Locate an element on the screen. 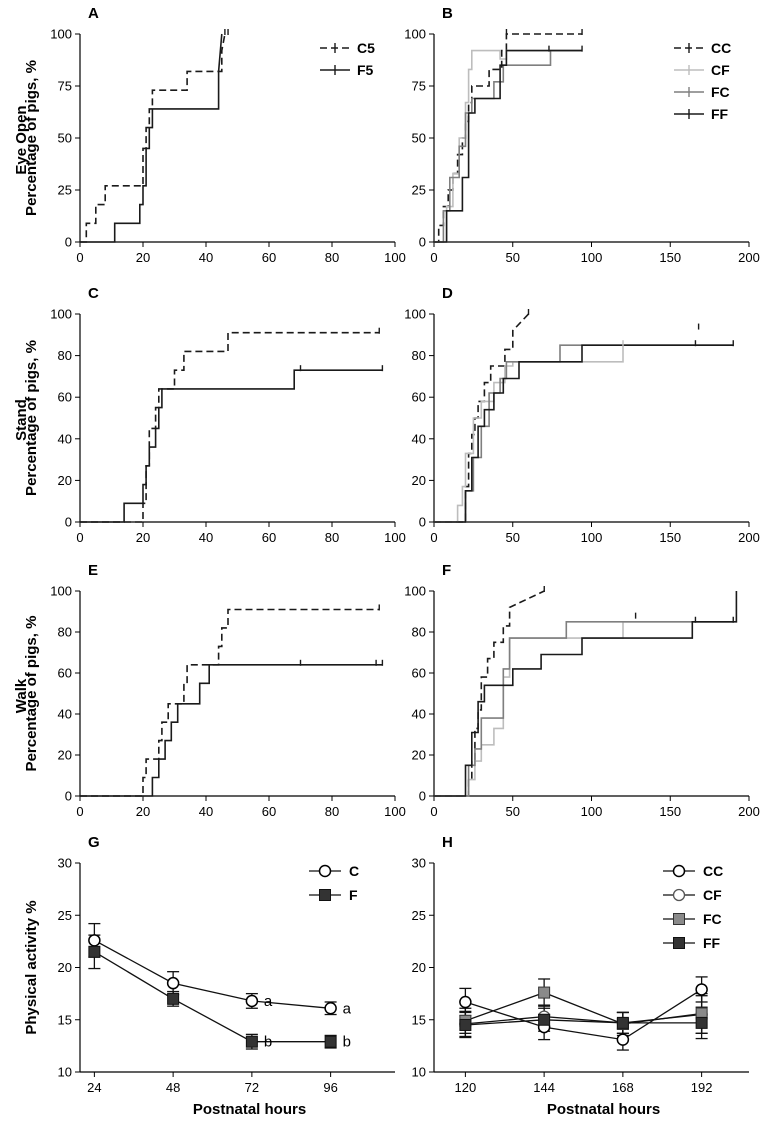 This screenshot has width=765, height=1122. x-tick-label: 72 is located at coordinates (252, 1087).